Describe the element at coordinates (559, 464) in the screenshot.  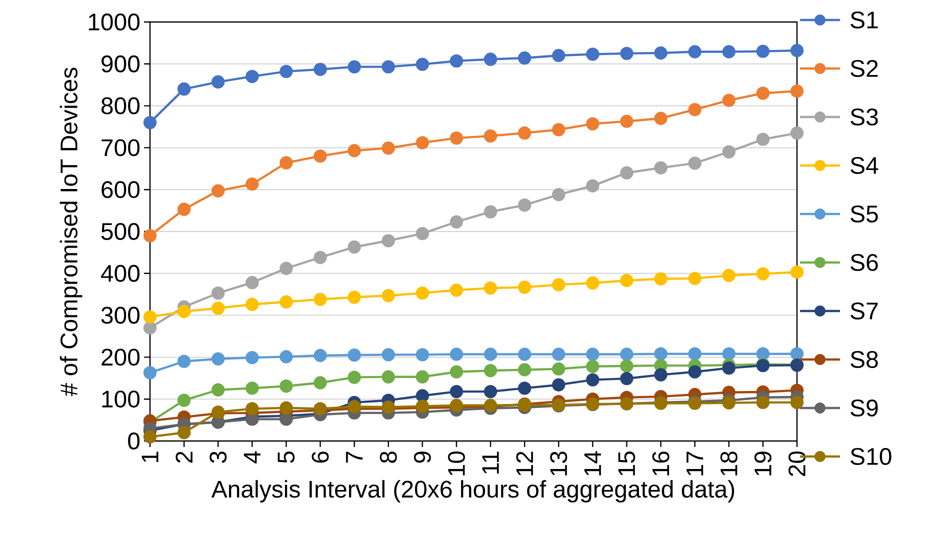
I see `x-tick-label: 13` at that location.